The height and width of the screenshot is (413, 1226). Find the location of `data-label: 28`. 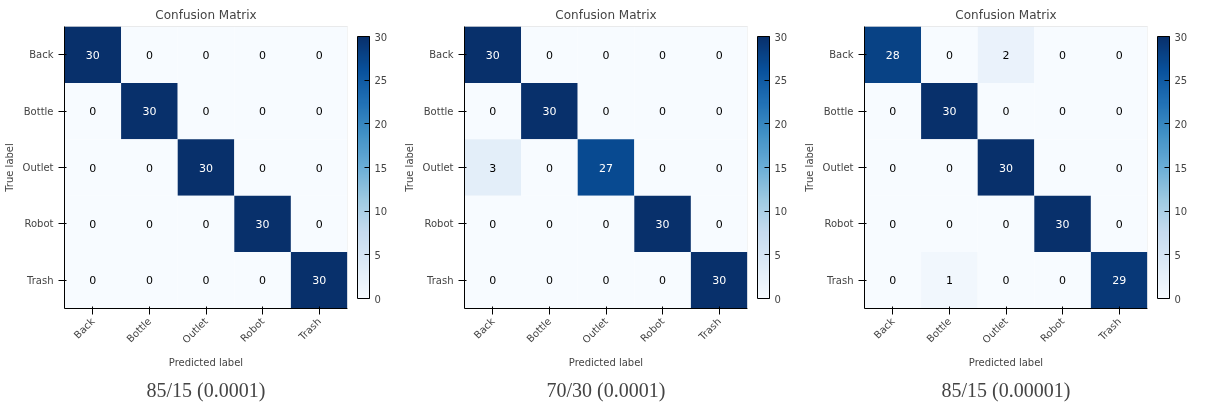

data-label: 28 is located at coordinates (892, 55).